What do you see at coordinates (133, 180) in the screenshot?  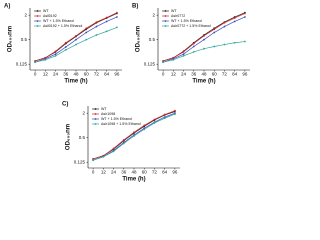 I see `x-axis-label: Time (h)` at bounding box center [133, 180].